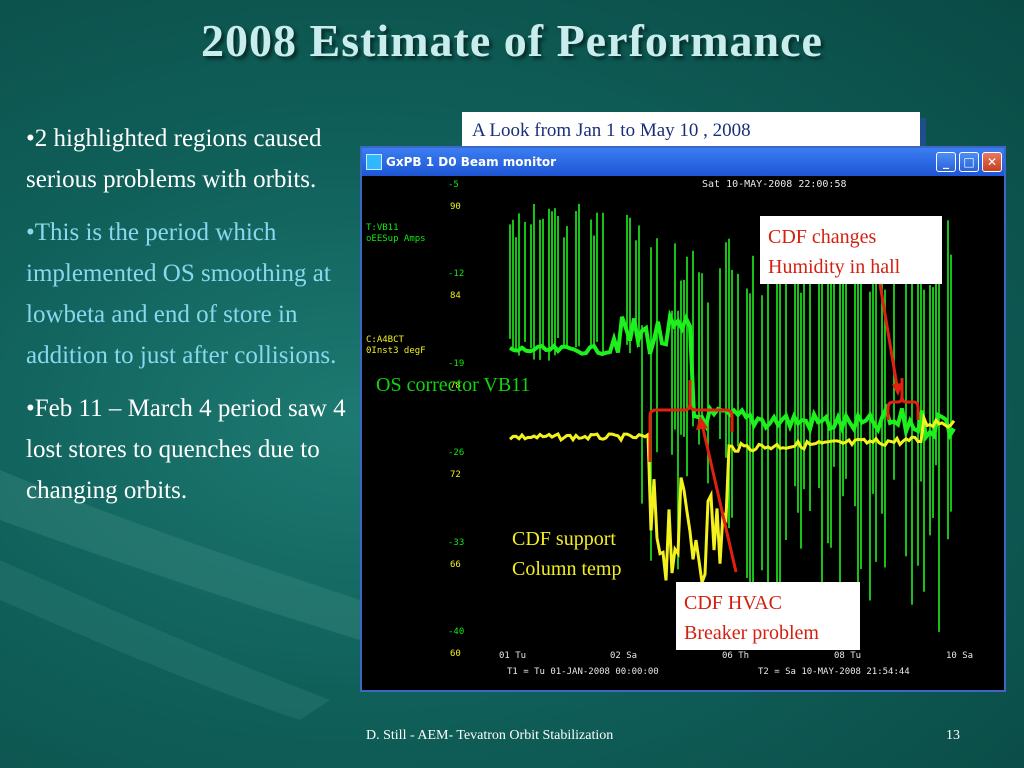 This screenshot has width=1024, height=768. I want to click on x-tick: 02 Sa, so click(623, 656).